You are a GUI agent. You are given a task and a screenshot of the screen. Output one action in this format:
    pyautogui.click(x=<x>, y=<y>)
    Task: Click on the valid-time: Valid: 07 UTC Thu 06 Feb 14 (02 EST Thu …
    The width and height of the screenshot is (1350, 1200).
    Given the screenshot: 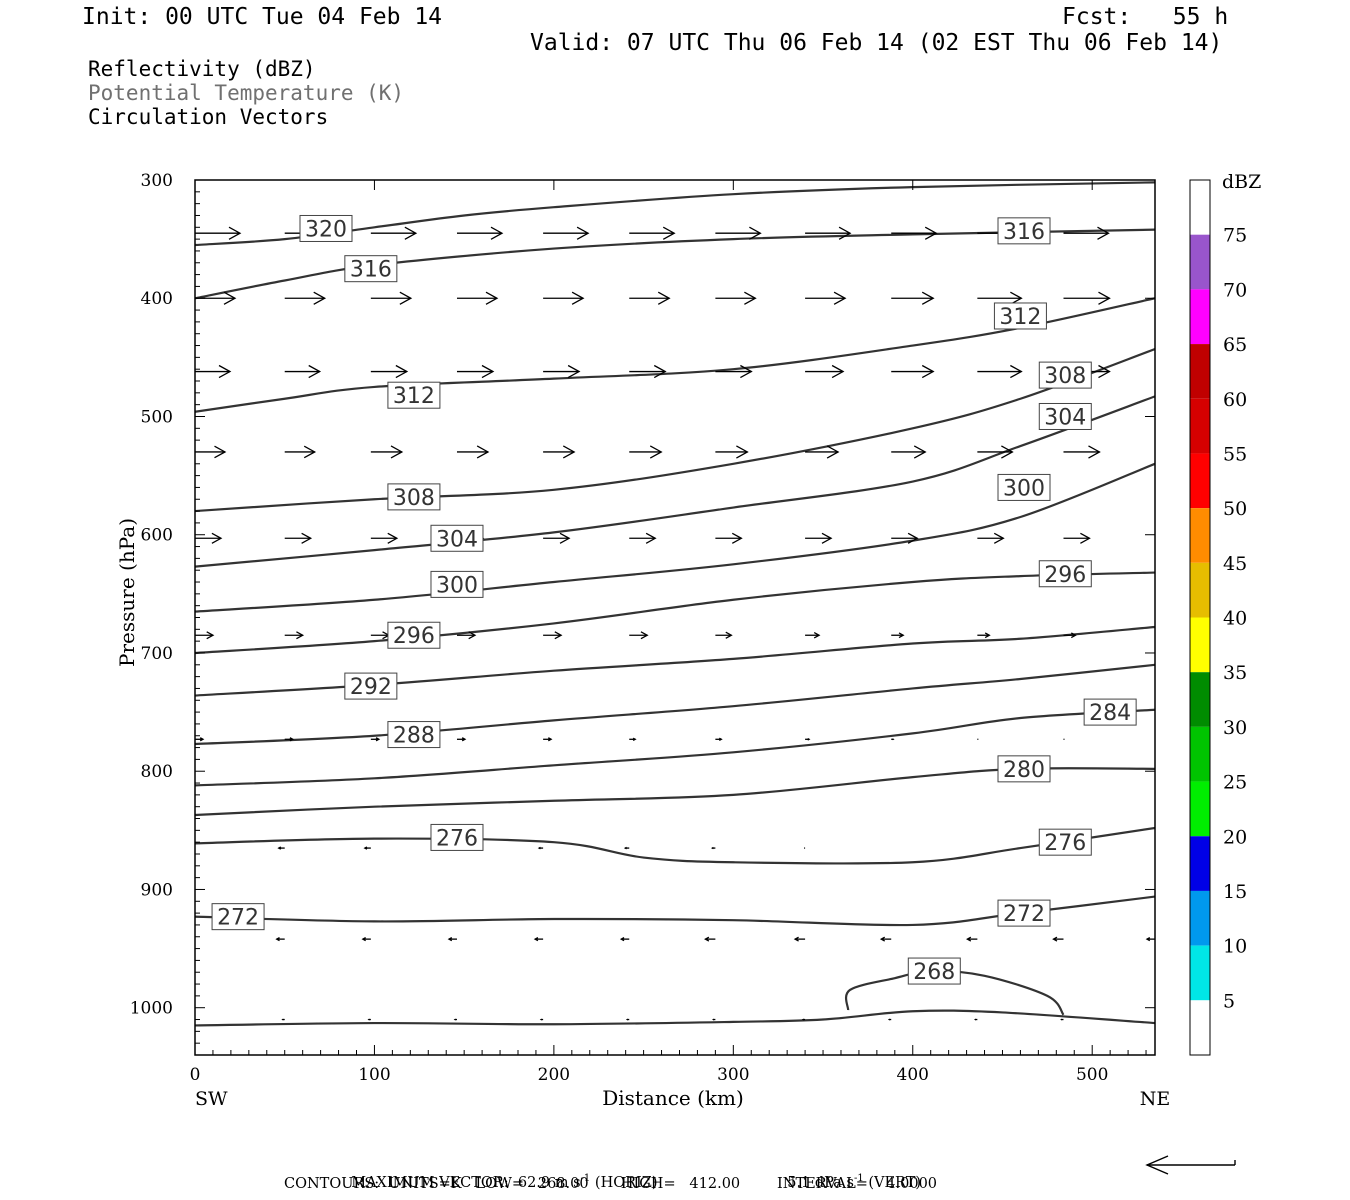 What is the action you would take?
    pyautogui.click(x=876, y=43)
    